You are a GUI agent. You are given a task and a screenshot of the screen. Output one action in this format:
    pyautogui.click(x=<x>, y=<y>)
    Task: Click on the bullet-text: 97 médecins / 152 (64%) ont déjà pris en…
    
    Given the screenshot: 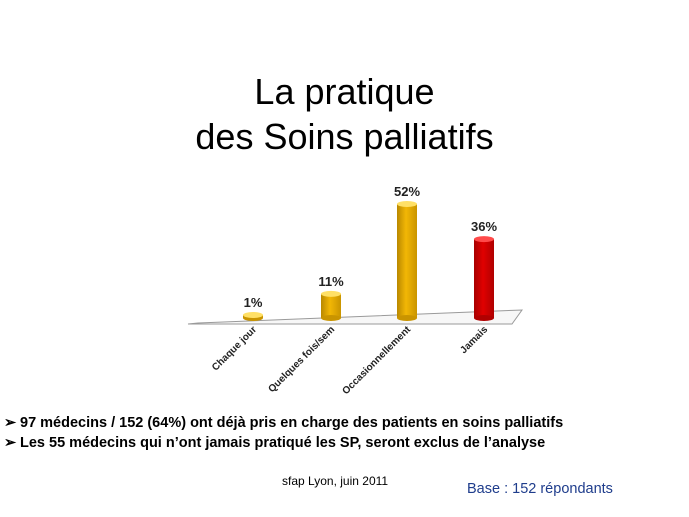 What is the action you would take?
    pyautogui.click(x=292, y=423)
    